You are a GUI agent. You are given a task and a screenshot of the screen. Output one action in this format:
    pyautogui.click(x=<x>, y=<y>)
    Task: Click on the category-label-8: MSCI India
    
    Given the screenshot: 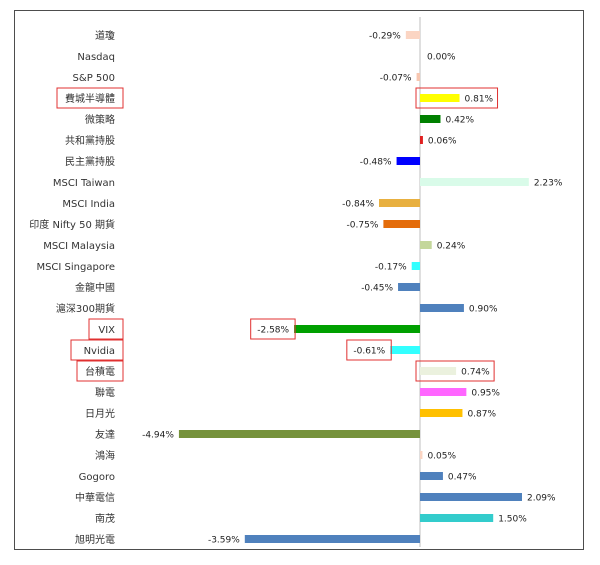 What is the action you would take?
    pyautogui.click(x=88, y=204)
    